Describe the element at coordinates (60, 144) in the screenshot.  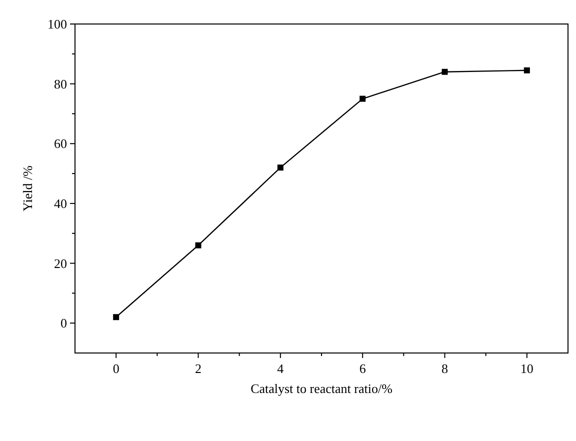
I see `y-tick-label: 60` at that location.